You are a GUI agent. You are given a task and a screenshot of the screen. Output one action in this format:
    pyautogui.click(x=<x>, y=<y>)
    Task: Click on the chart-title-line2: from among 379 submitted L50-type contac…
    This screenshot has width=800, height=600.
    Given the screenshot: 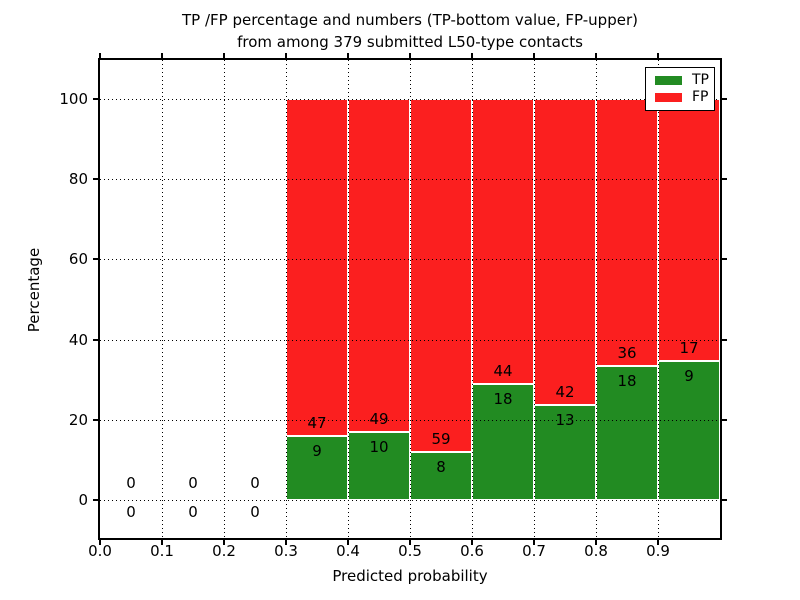 What is the action you would take?
    pyautogui.click(x=410, y=42)
    